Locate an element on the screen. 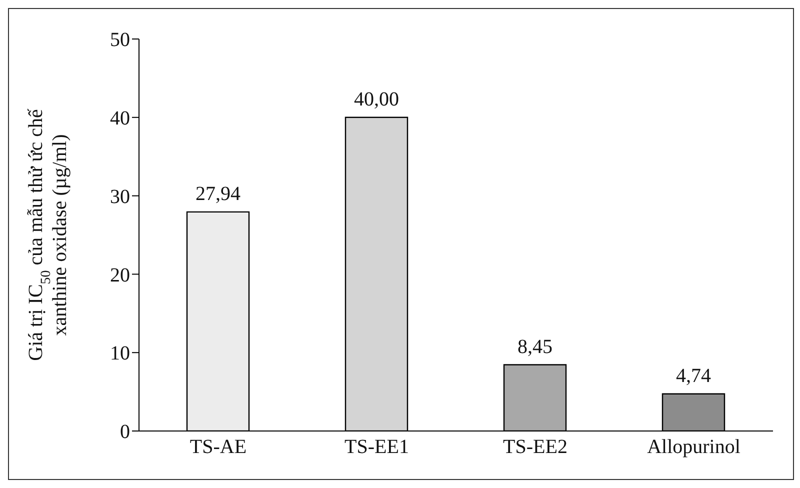 The image size is (800, 488). y-tick-label: 20 is located at coordinates (120, 275).